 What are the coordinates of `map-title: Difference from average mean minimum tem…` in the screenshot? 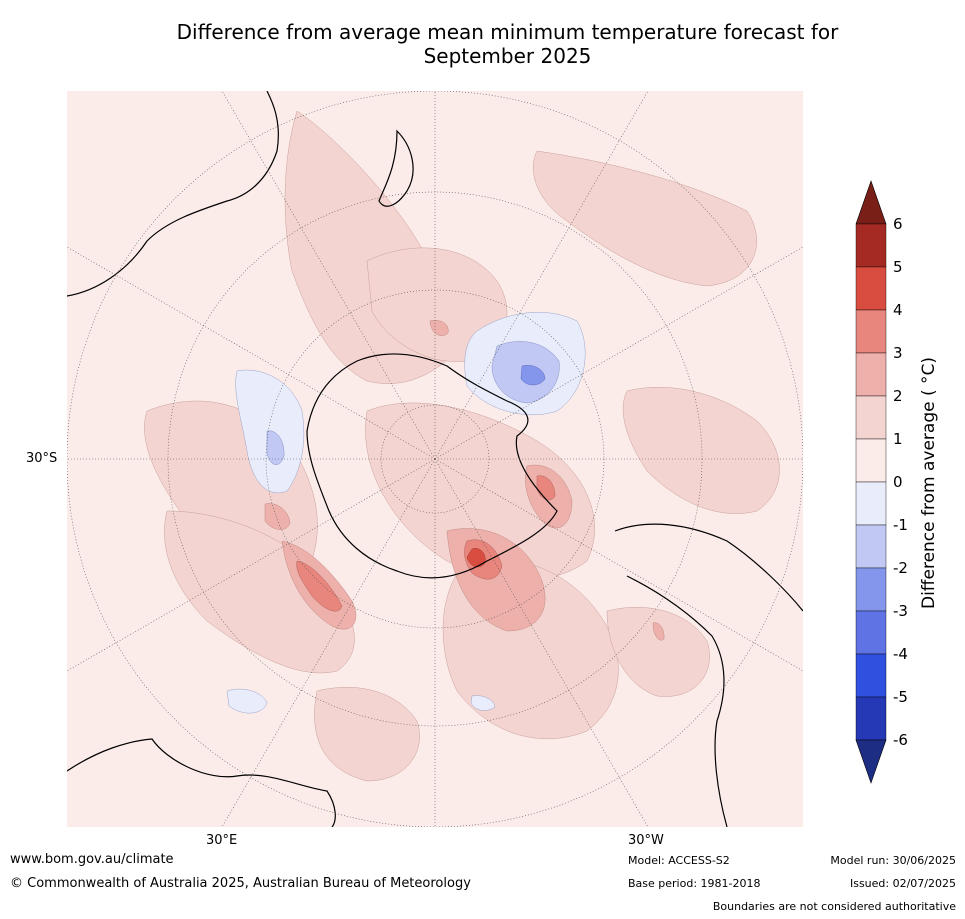 It's located at (507, 44).